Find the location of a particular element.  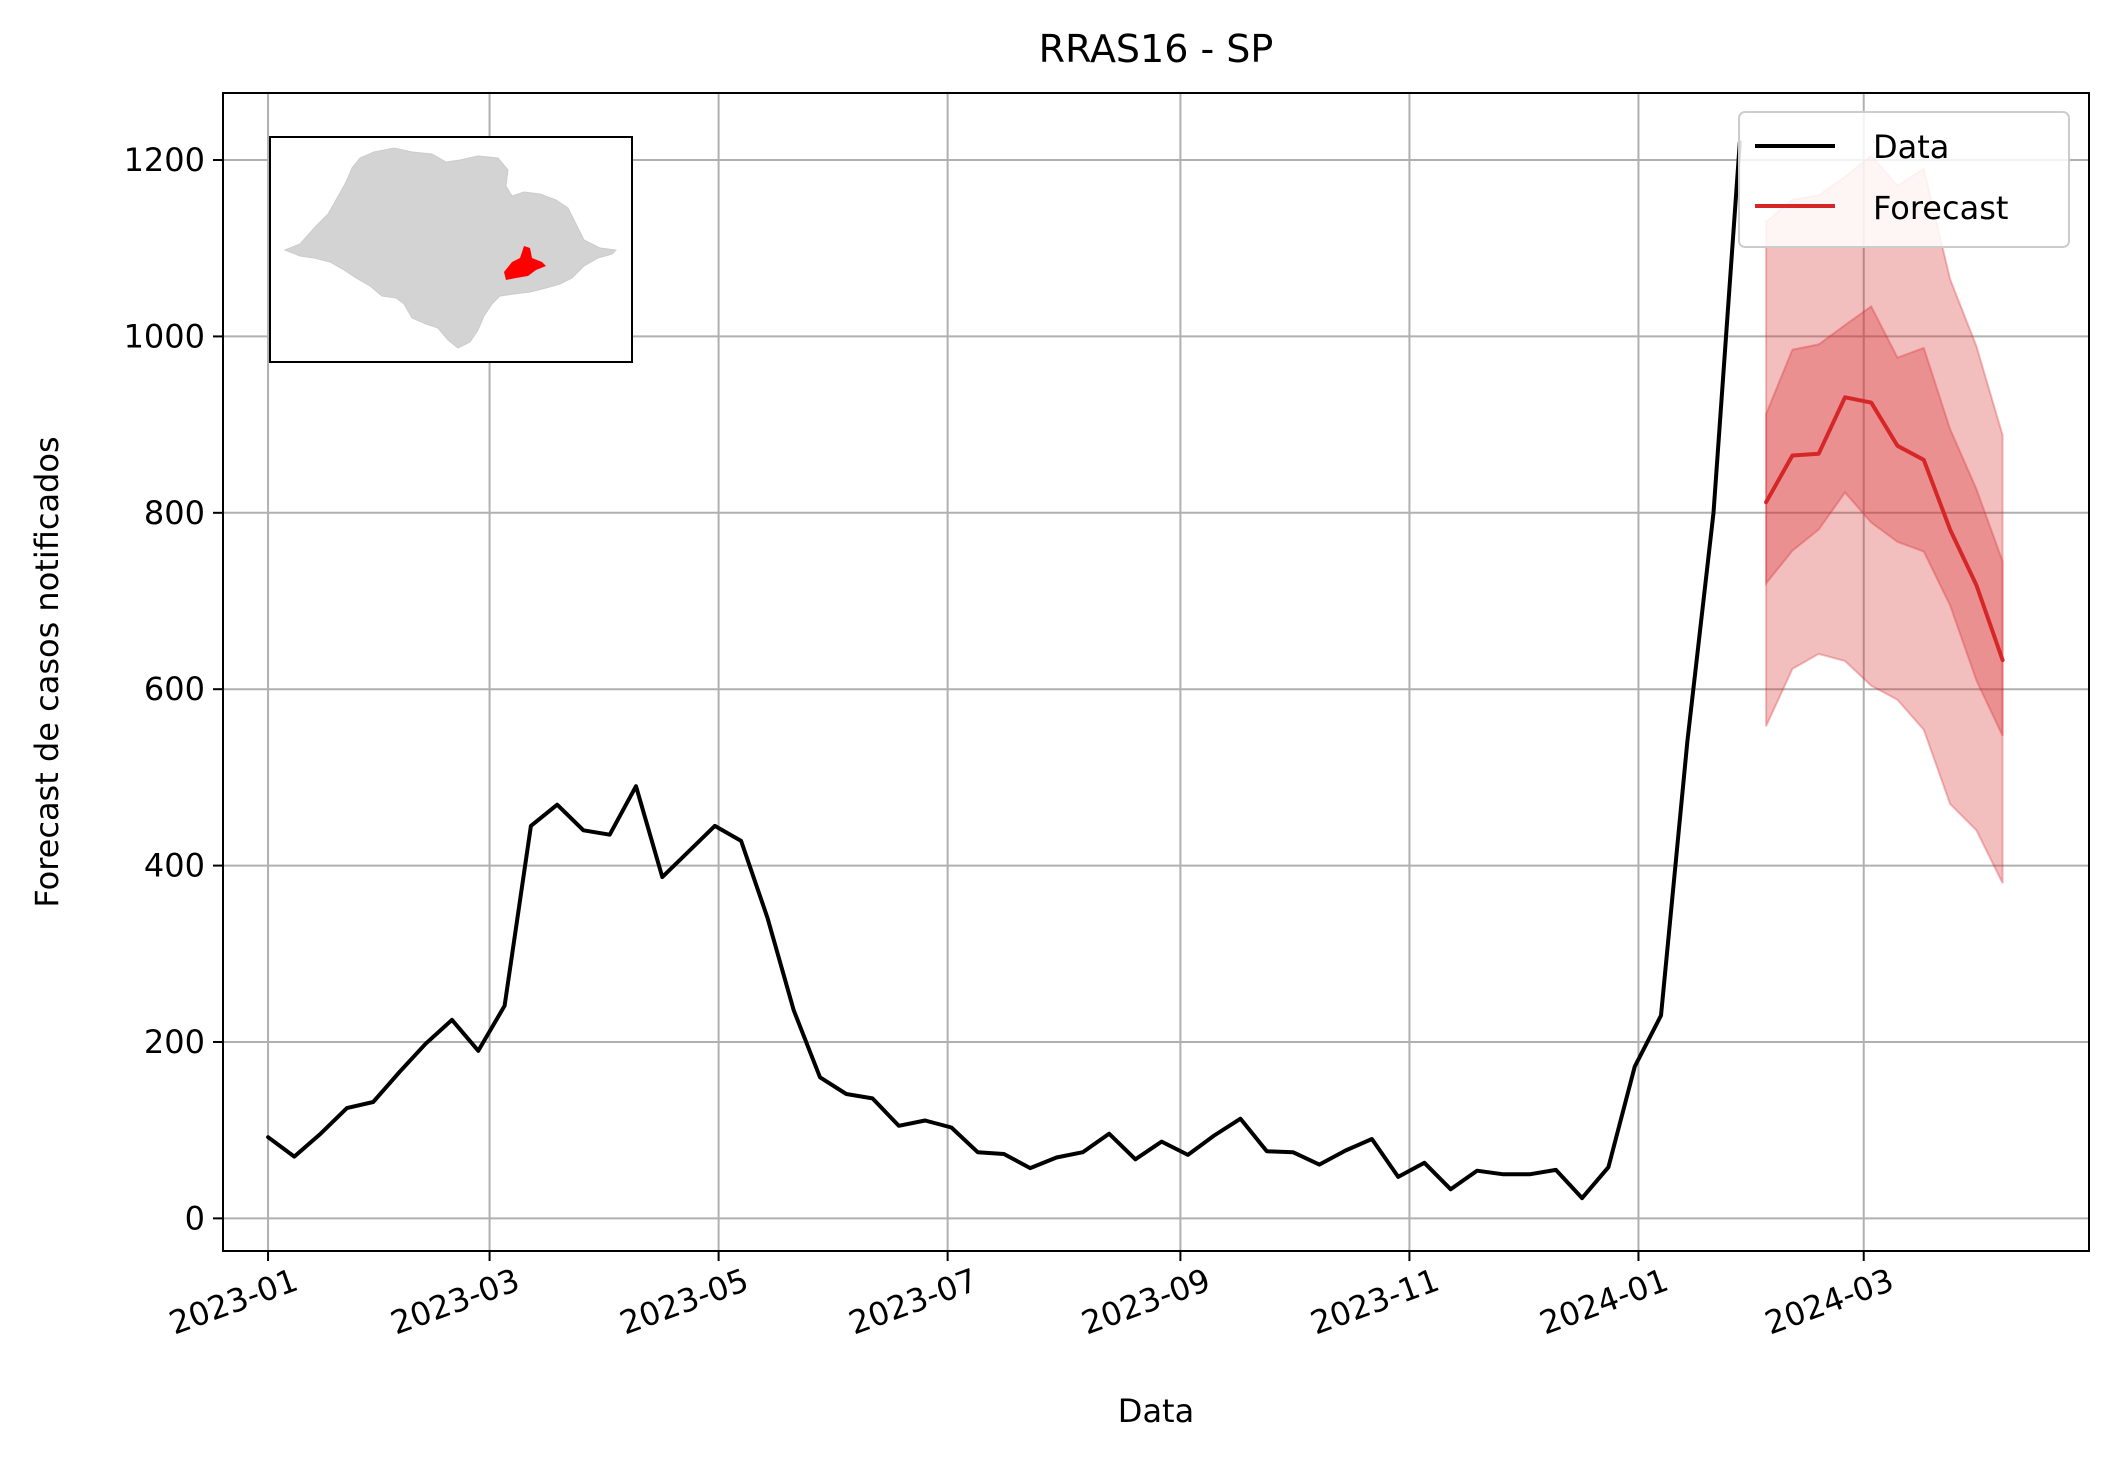

legend-forecast-label: Forecast is located at coordinates (1940, 208).